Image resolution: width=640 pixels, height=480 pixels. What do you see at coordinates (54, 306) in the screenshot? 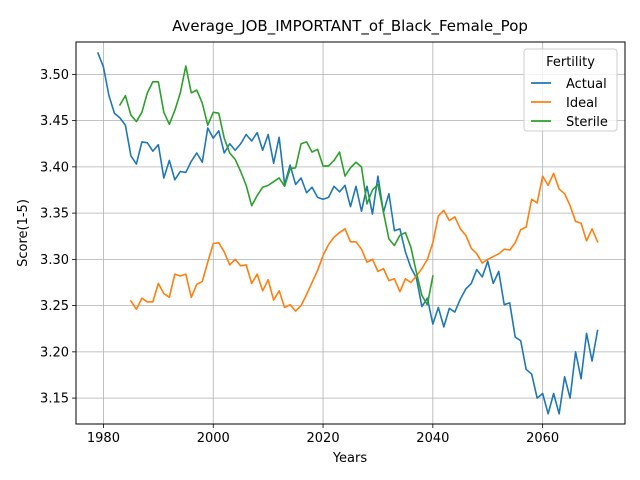
I see `y-tick-label: 3.25` at bounding box center [54, 306].